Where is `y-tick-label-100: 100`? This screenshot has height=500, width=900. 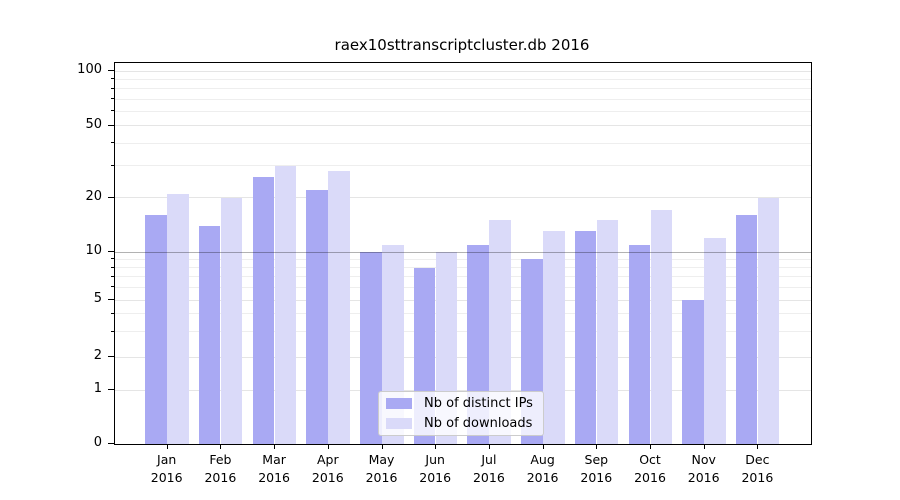 y-tick-label-100: 100 is located at coordinates (89, 69).